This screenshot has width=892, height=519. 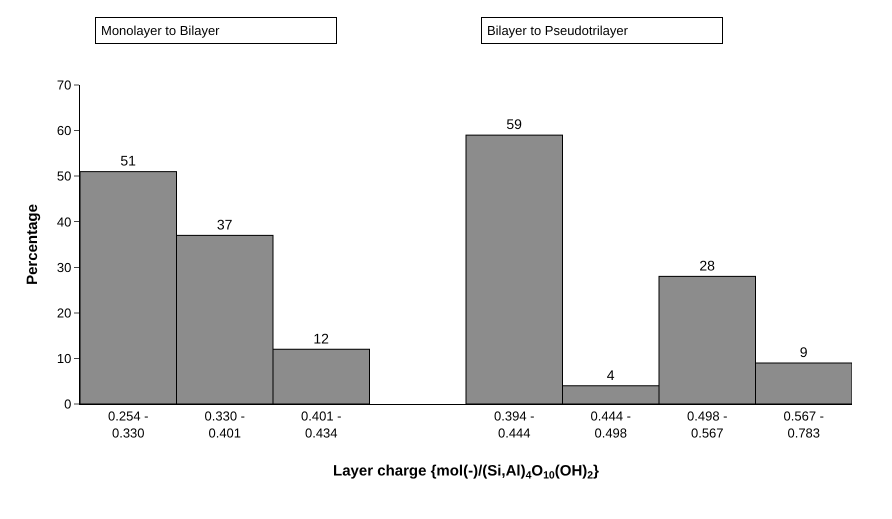 I want to click on x-axis-title: Layer charge {mol(-)/(Si,Al)$_{4}$O$_{10}$(OH)$_{2}$}, so click(x=466, y=472).